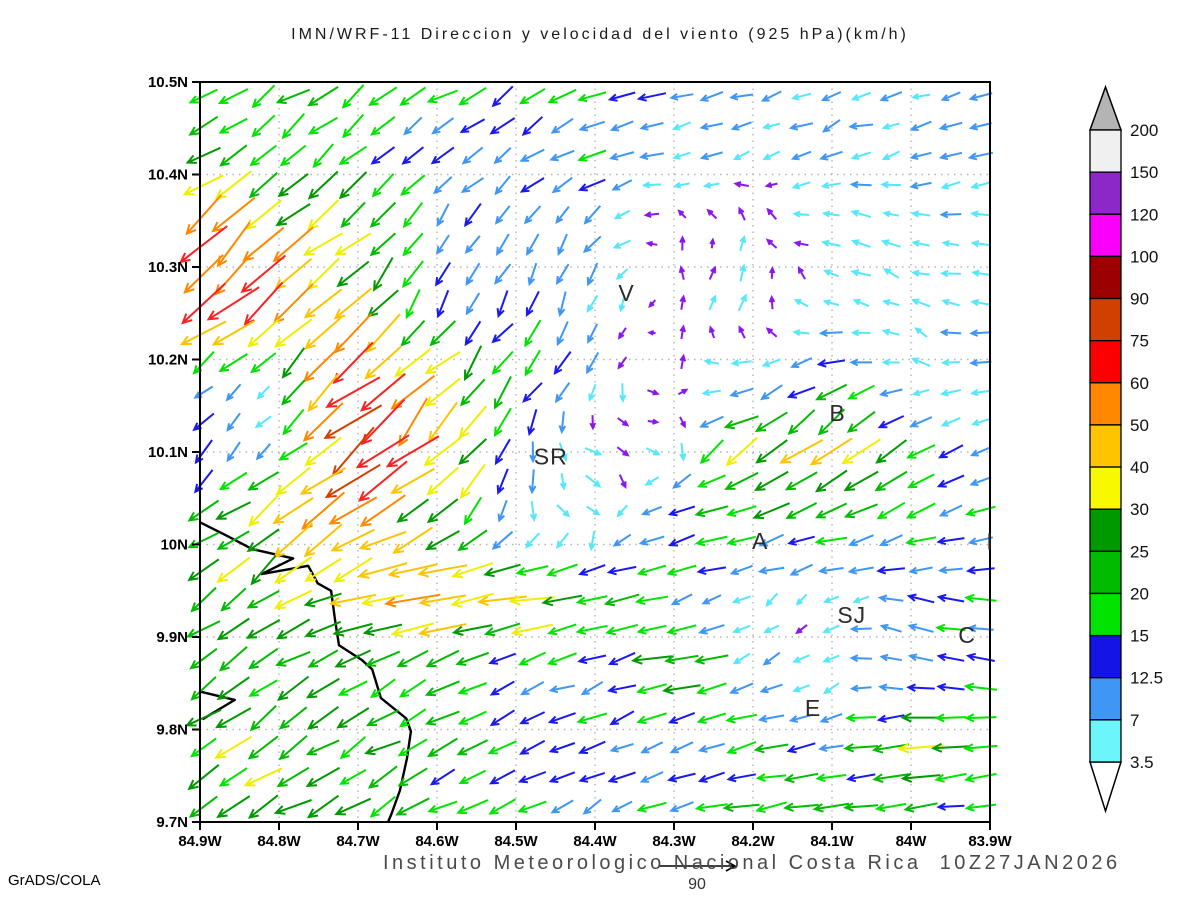 Image resolution: width=1200 pixels, height=900 pixels. I want to click on x-tick-label: 84.9W, so click(200, 841).